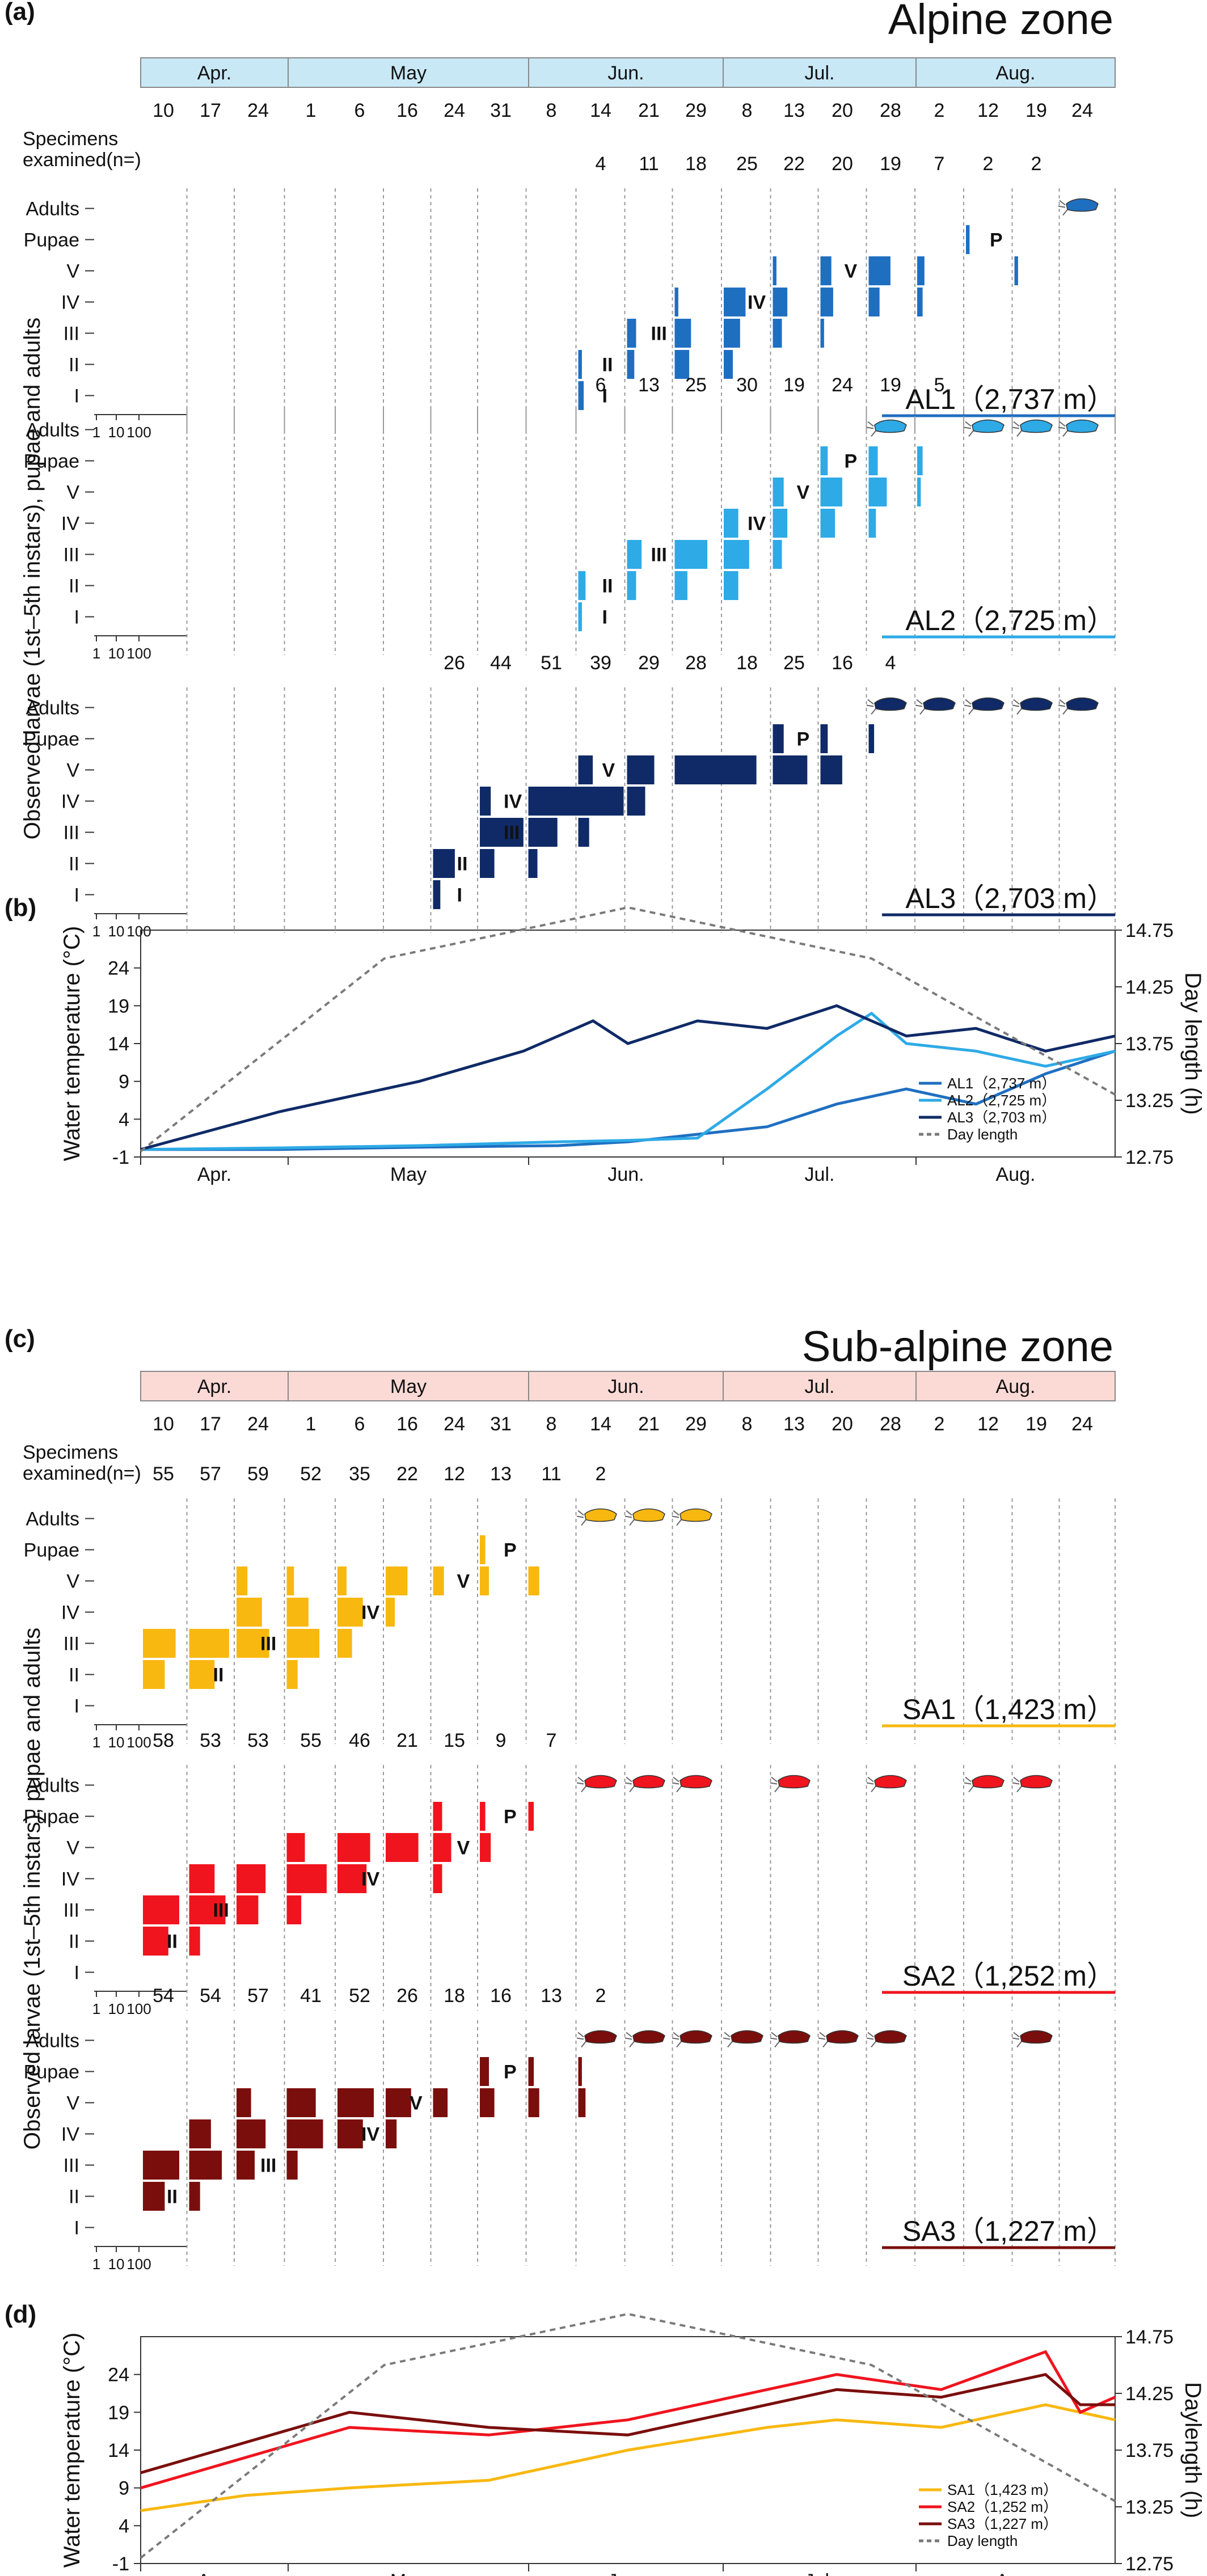 The height and width of the screenshot is (2576, 1207). What do you see at coordinates (74, 1675) in the screenshot?
I see `stage-label: II` at bounding box center [74, 1675].